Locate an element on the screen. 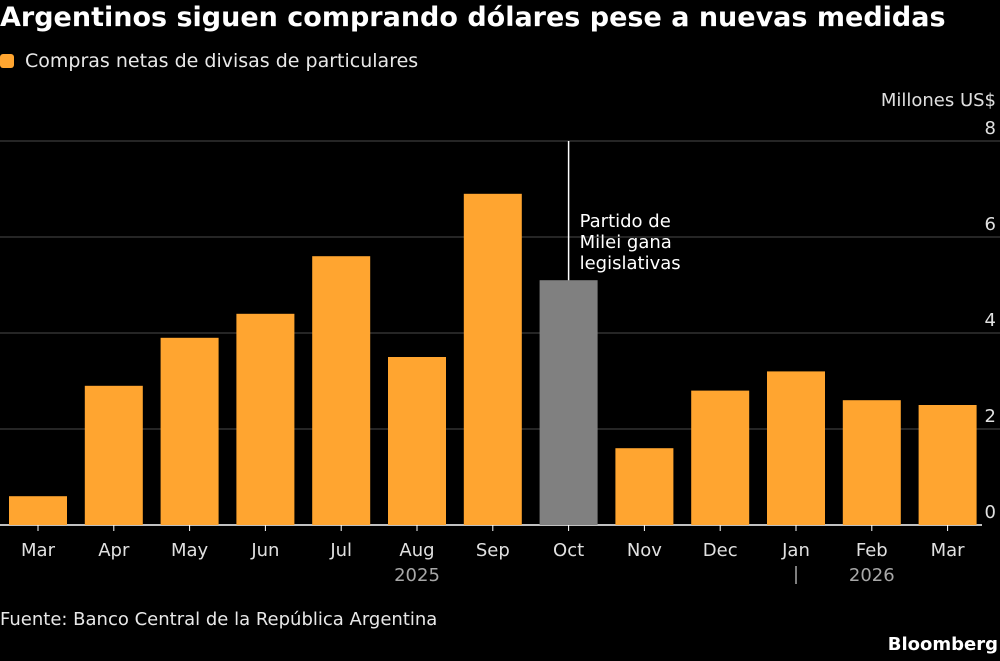  x-tick-label: Nov is located at coordinates (644, 550).